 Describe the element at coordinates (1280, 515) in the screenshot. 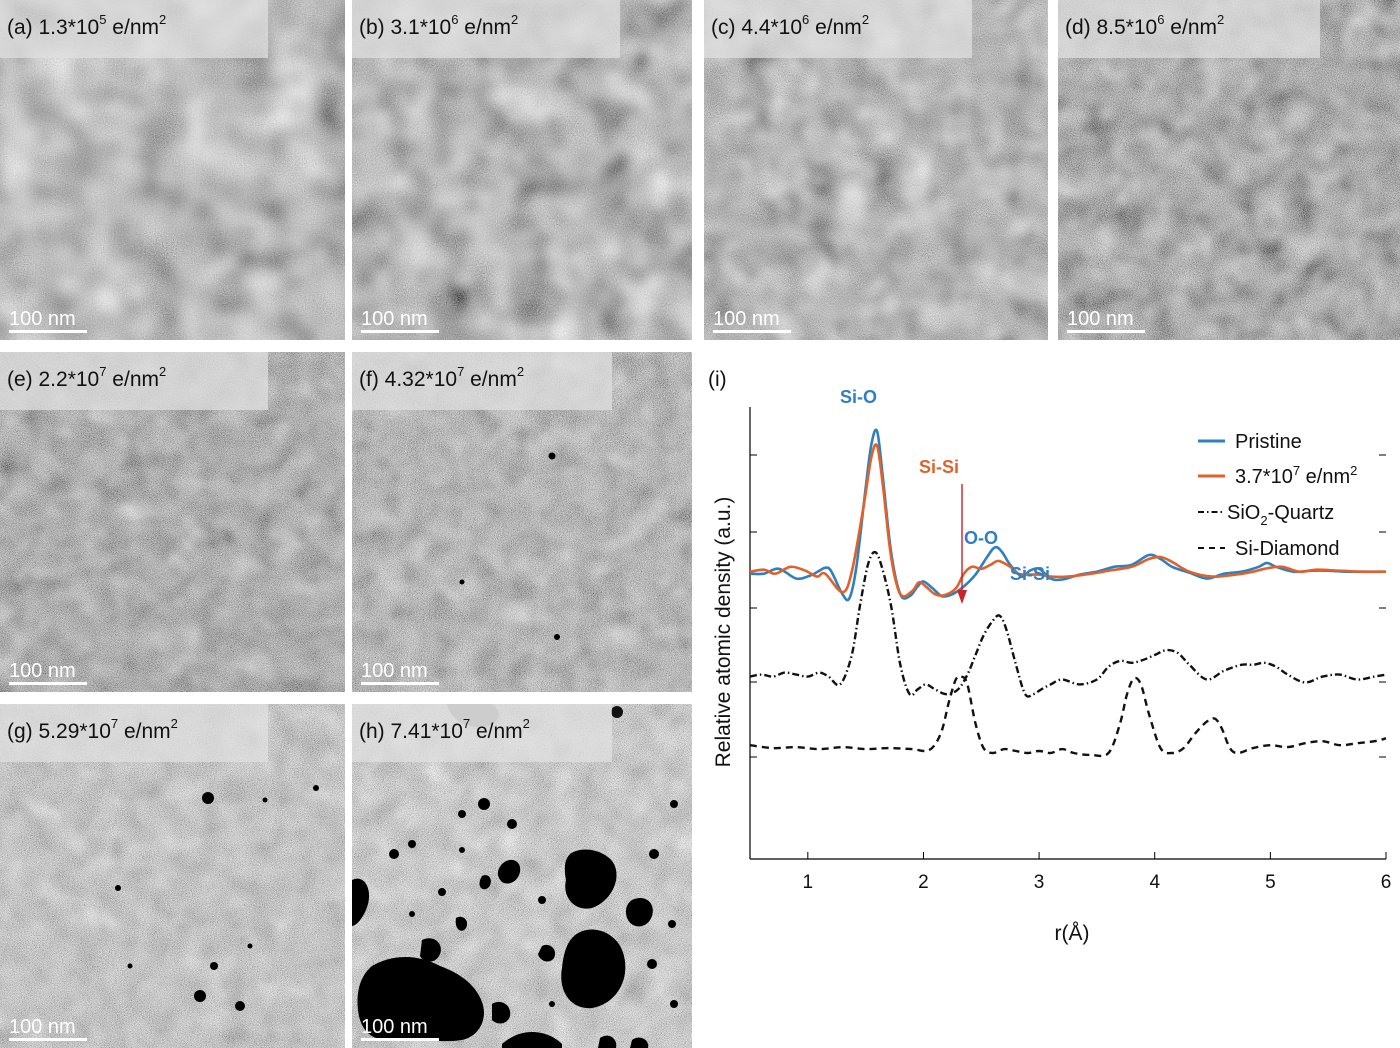

I see `legend-label-quartz: SiO2-Quartz` at that location.